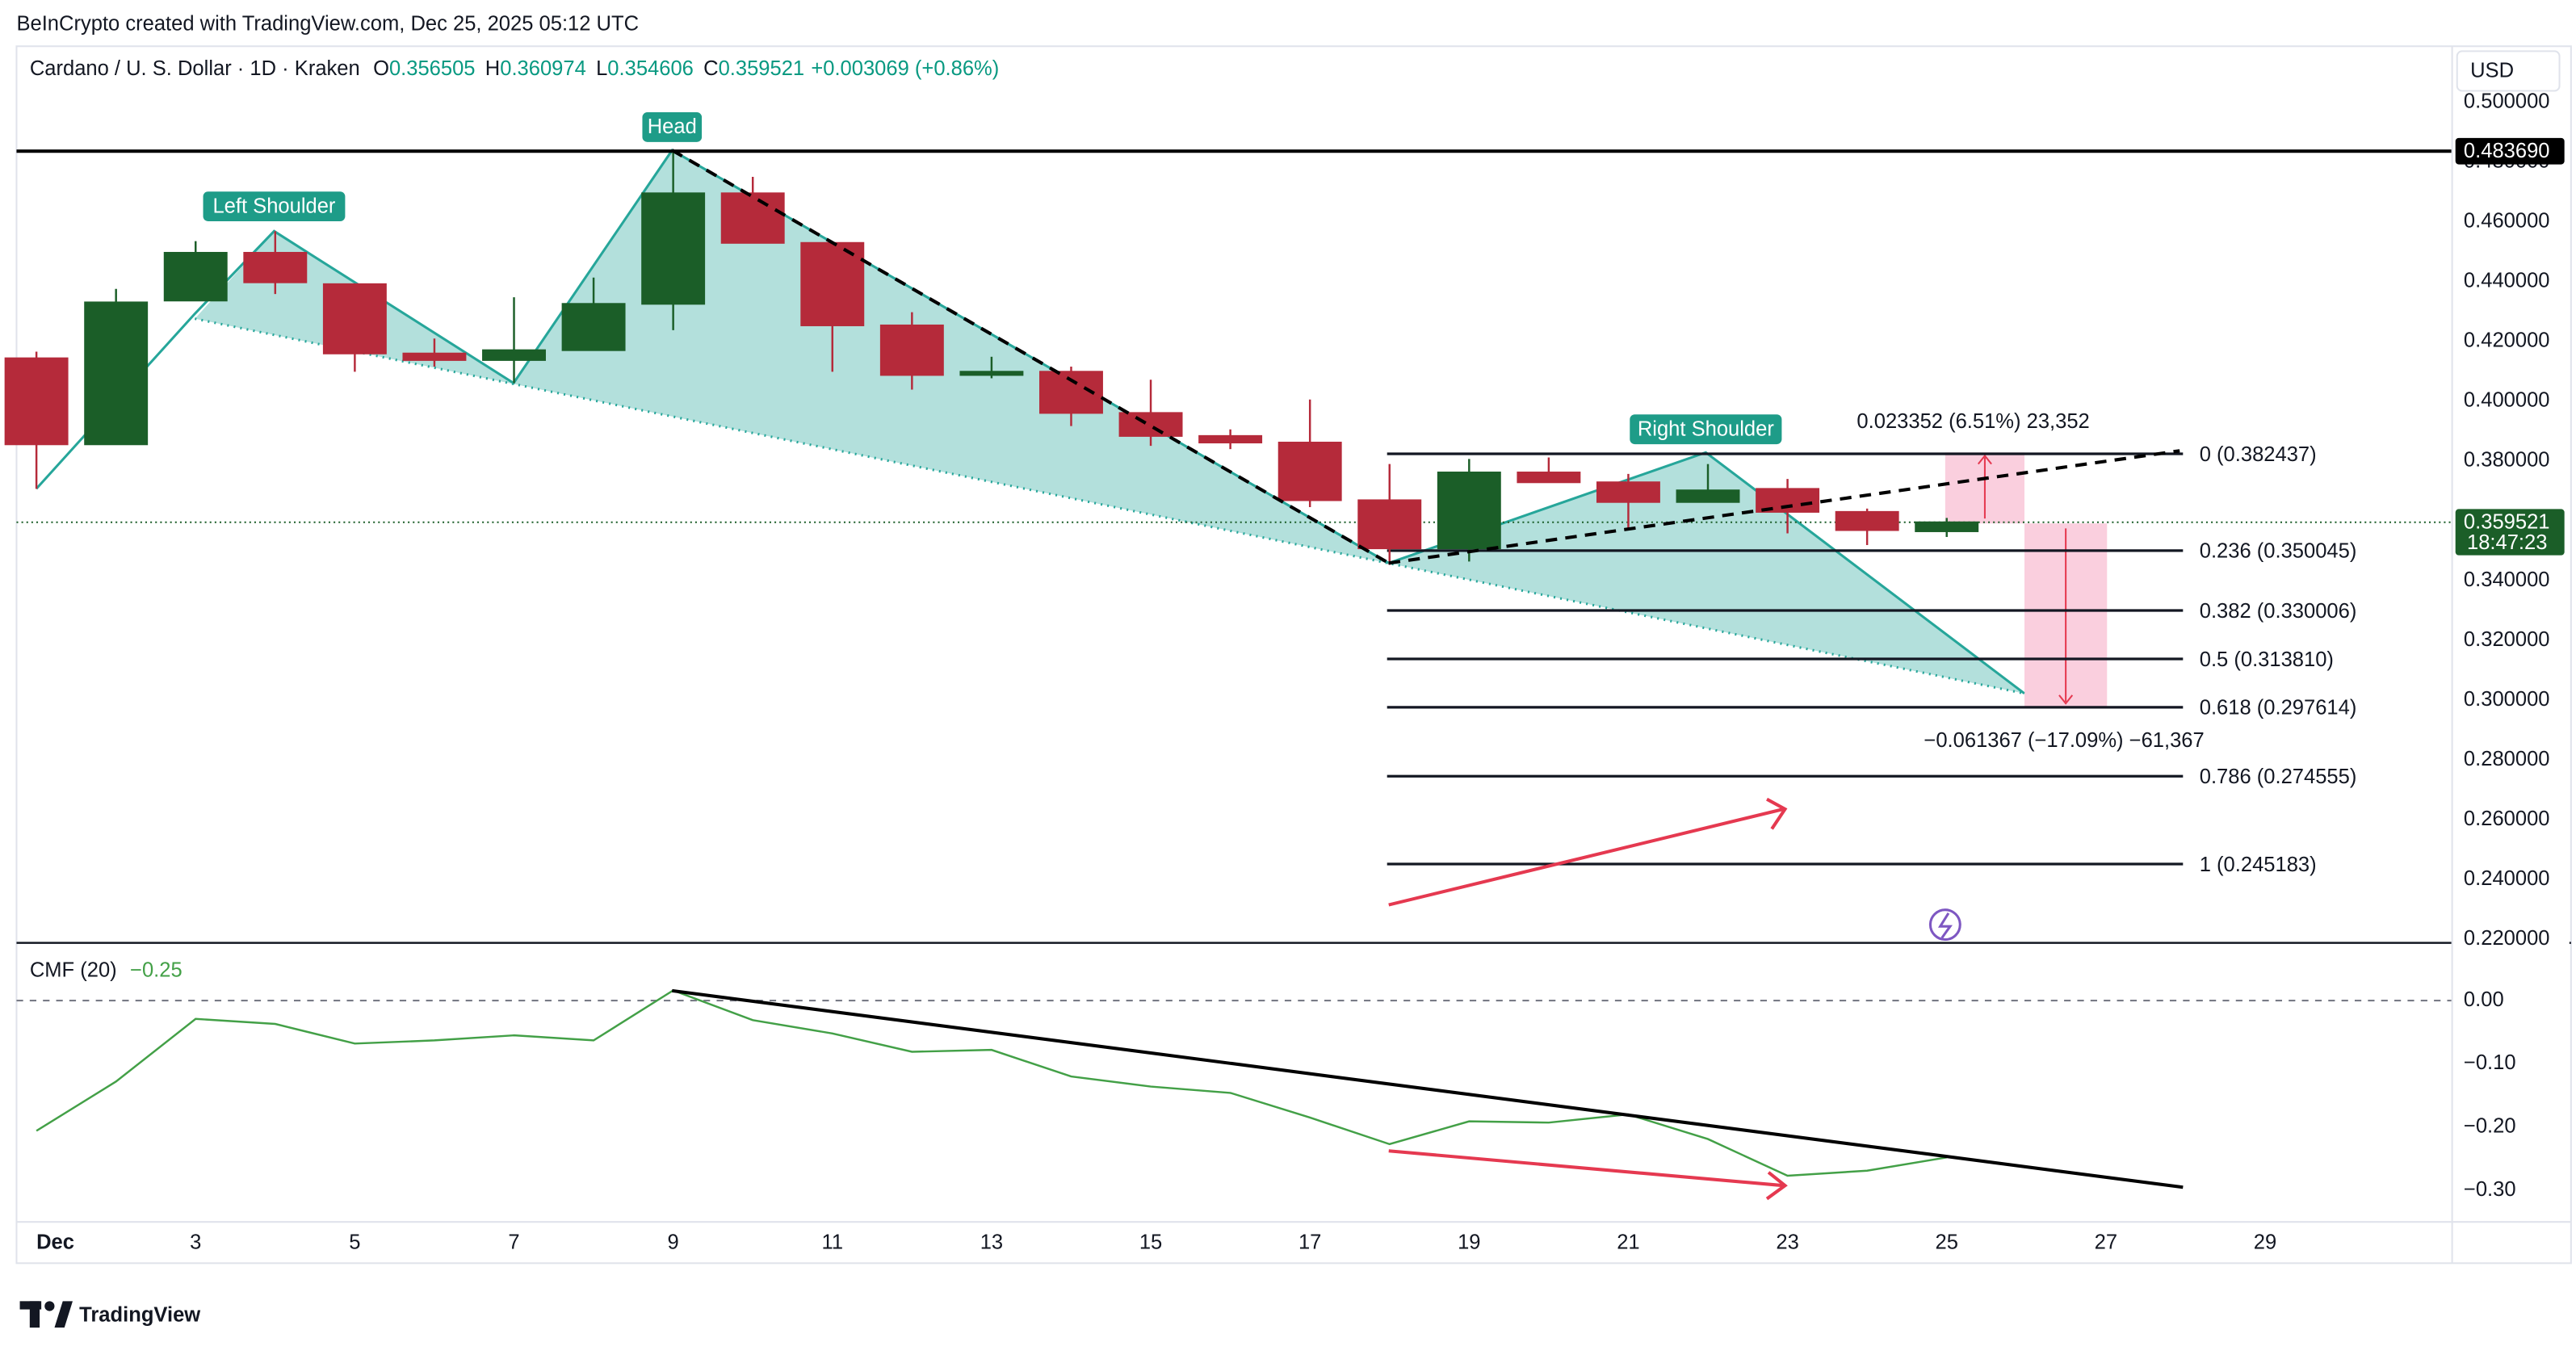 This screenshot has width=2576, height=1355. What do you see at coordinates (2507, 639) in the screenshot?
I see `y-tick-label: 0.320000` at bounding box center [2507, 639].